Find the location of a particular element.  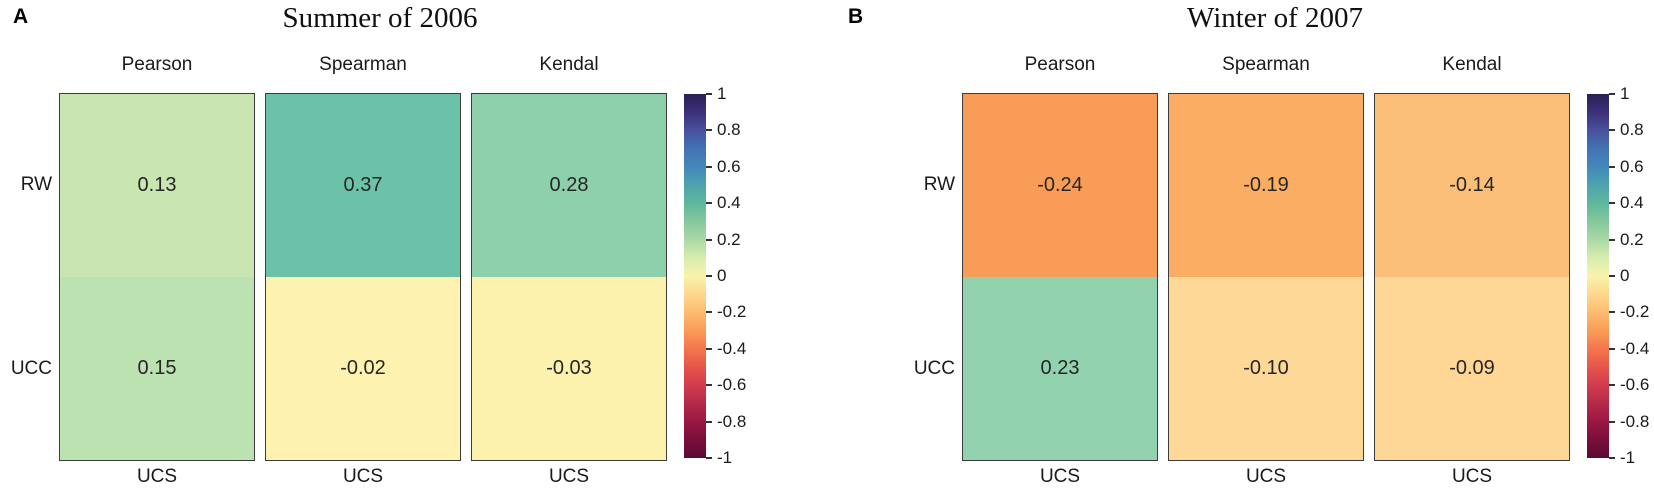

panel-b-letter: B is located at coordinates (856, 16).